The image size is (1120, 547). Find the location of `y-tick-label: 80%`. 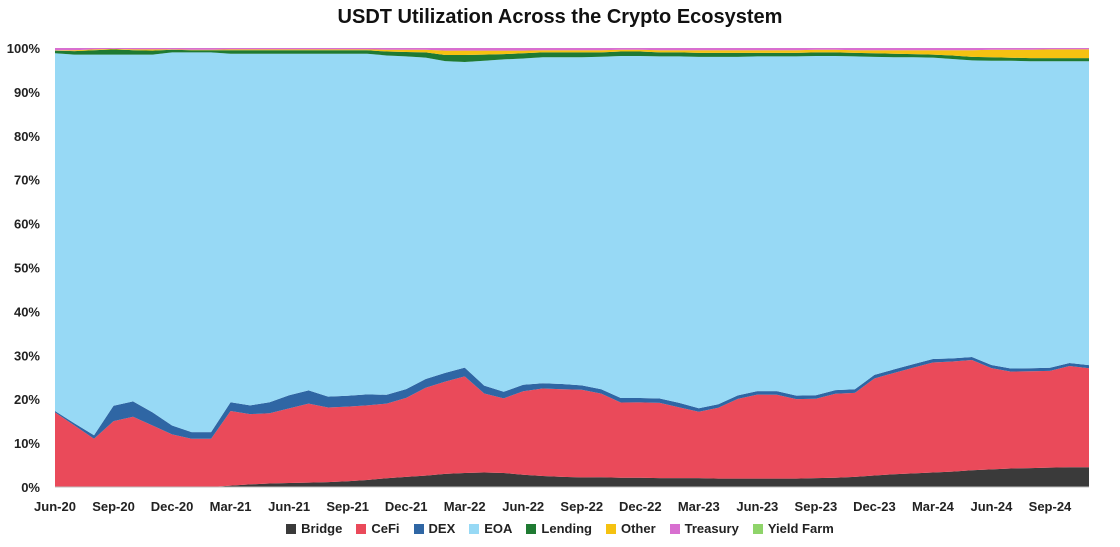

y-tick-label: 80% is located at coordinates (27, 136).